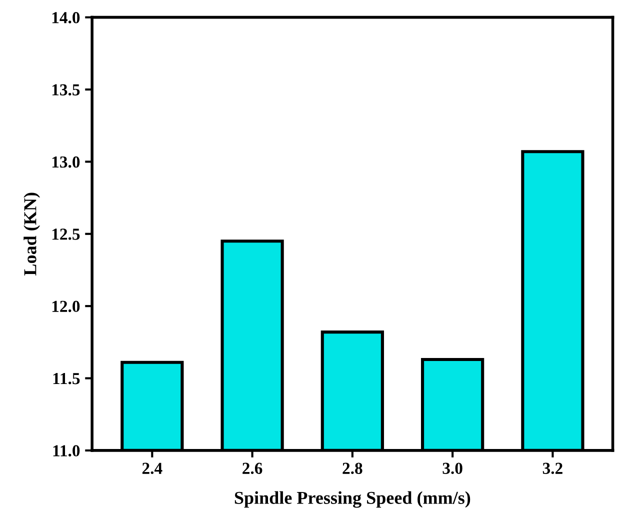 Image resolution: width=635 pixels, height=525 pixels. Describe the element at coordinates (66, 162) in the screenshot. I see `y-tick-label: 13.0` at that location.